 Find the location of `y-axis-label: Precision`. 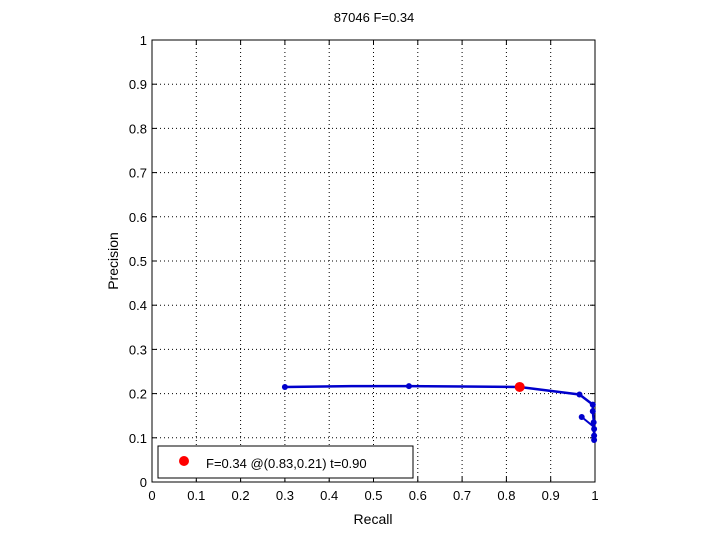

y-axis-label: Precision is located at coordinates (113, 261).